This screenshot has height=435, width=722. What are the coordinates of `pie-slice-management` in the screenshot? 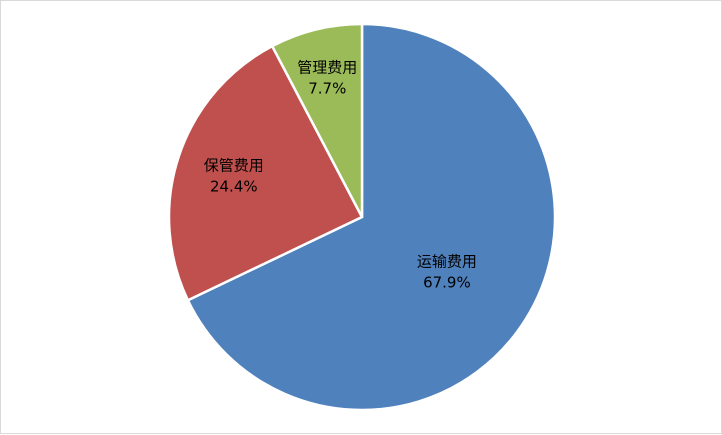 It's located at (317, 120).